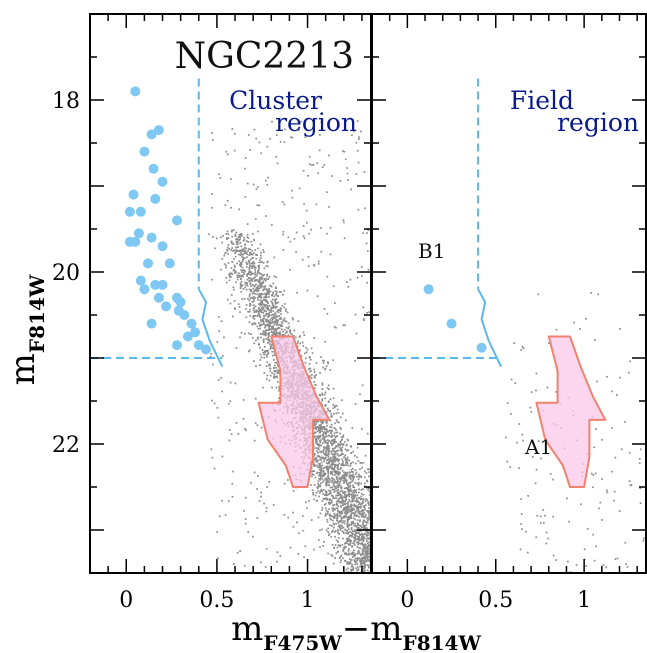 This screenshot has height=653, width=647. Describe the element at coordinates (308, 600) in the screenshot. I see `x-tick-label: 1` at that location.